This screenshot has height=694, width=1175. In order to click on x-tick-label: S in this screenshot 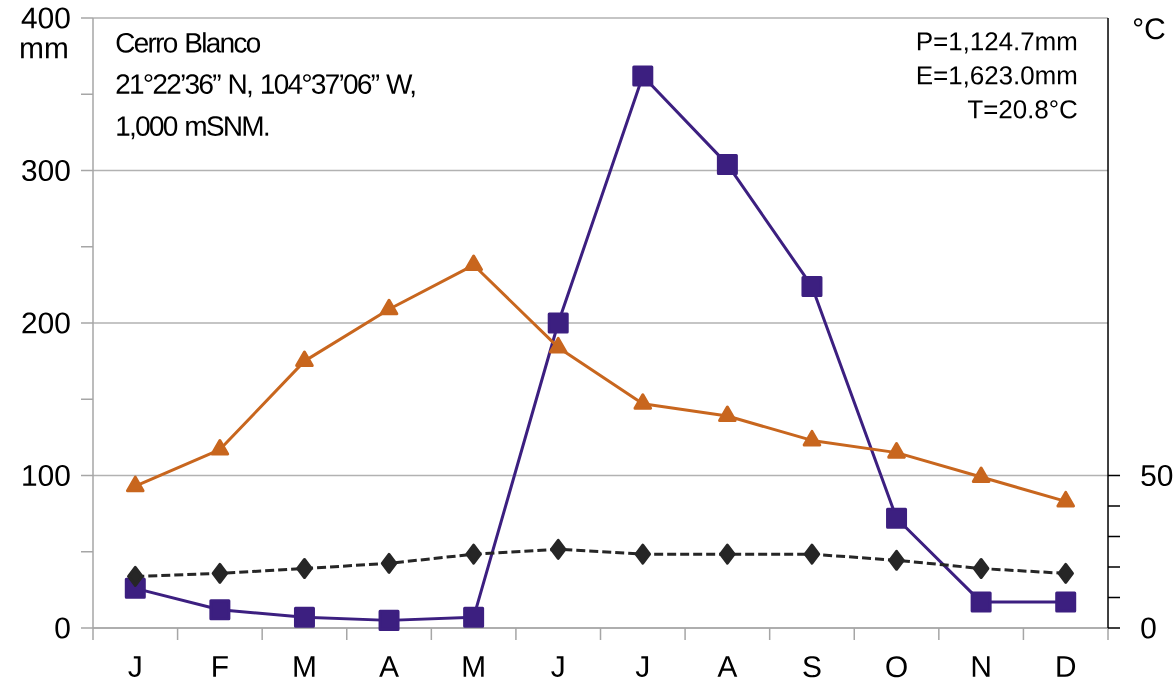, I will do `click(812, 667)`.